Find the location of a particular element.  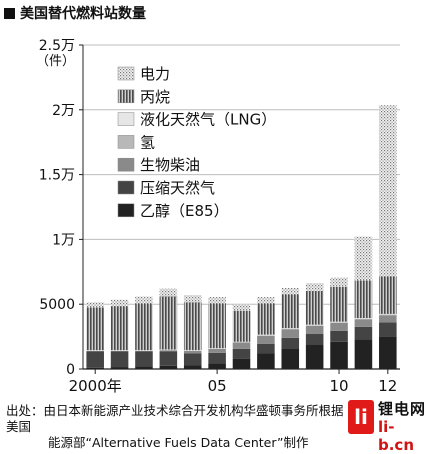

y-unit-label: （件） is located at coordinates (55, 61).